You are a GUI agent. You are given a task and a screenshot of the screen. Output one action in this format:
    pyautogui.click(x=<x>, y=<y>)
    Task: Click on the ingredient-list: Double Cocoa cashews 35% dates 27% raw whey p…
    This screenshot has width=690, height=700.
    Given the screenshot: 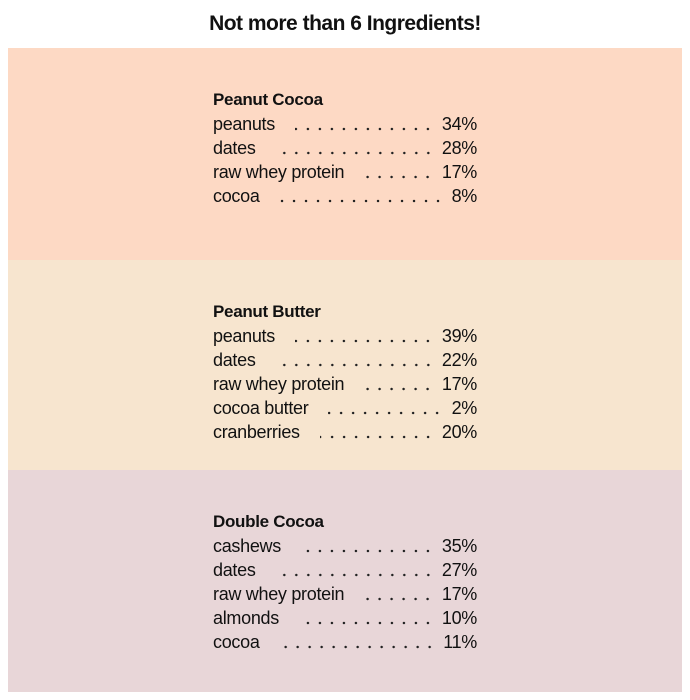 What is the action you would take?
    pyautogui.click(x=345, y=582)
    